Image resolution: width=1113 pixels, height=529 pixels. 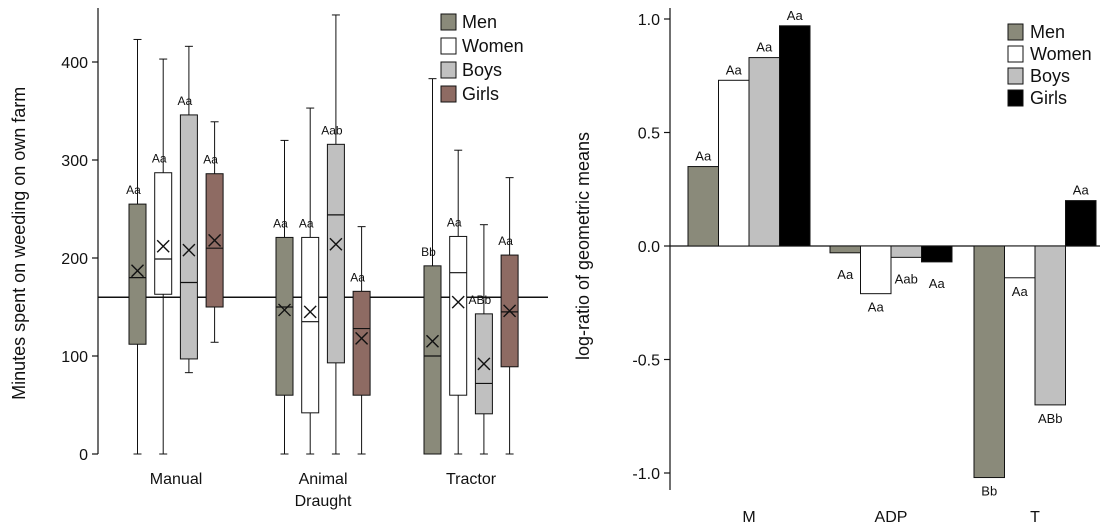 I want to click on y-axis-title: log-ratio of geometric means, so click(x=583, y=246).